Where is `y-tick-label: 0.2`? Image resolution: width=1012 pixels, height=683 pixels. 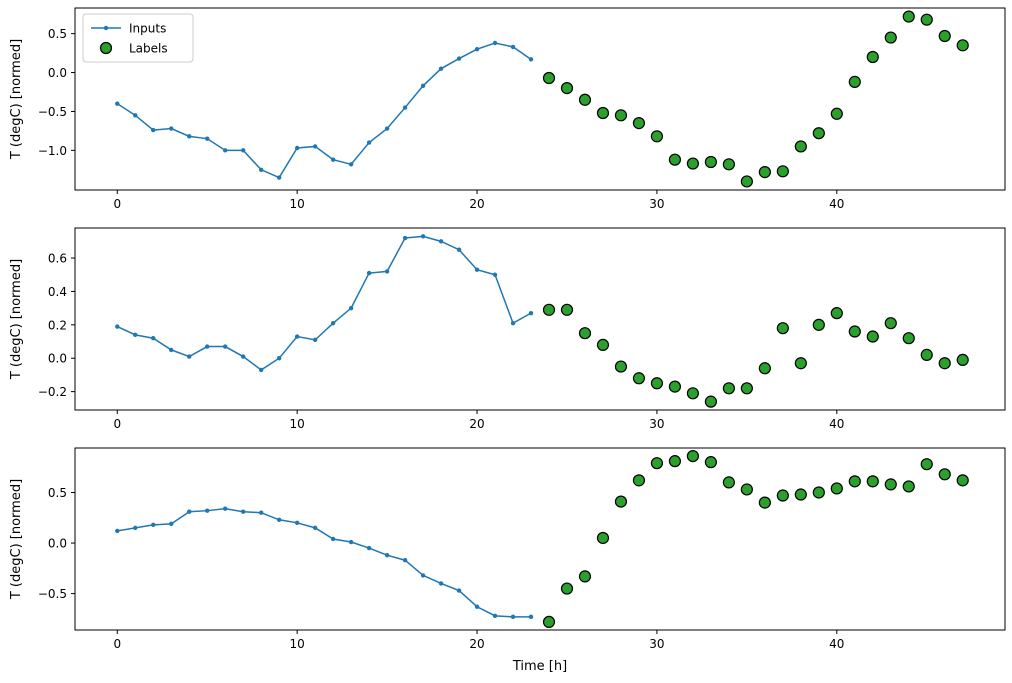
y-tick-label: 0.2 is located at coordinates (57, 325).